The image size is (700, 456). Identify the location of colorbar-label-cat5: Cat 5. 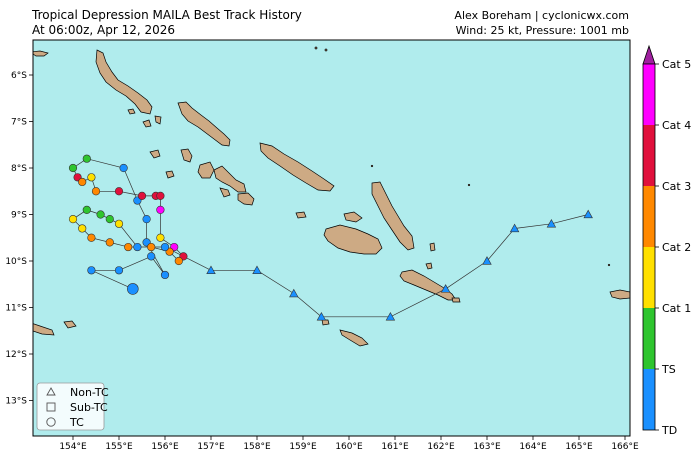
(676, 64).